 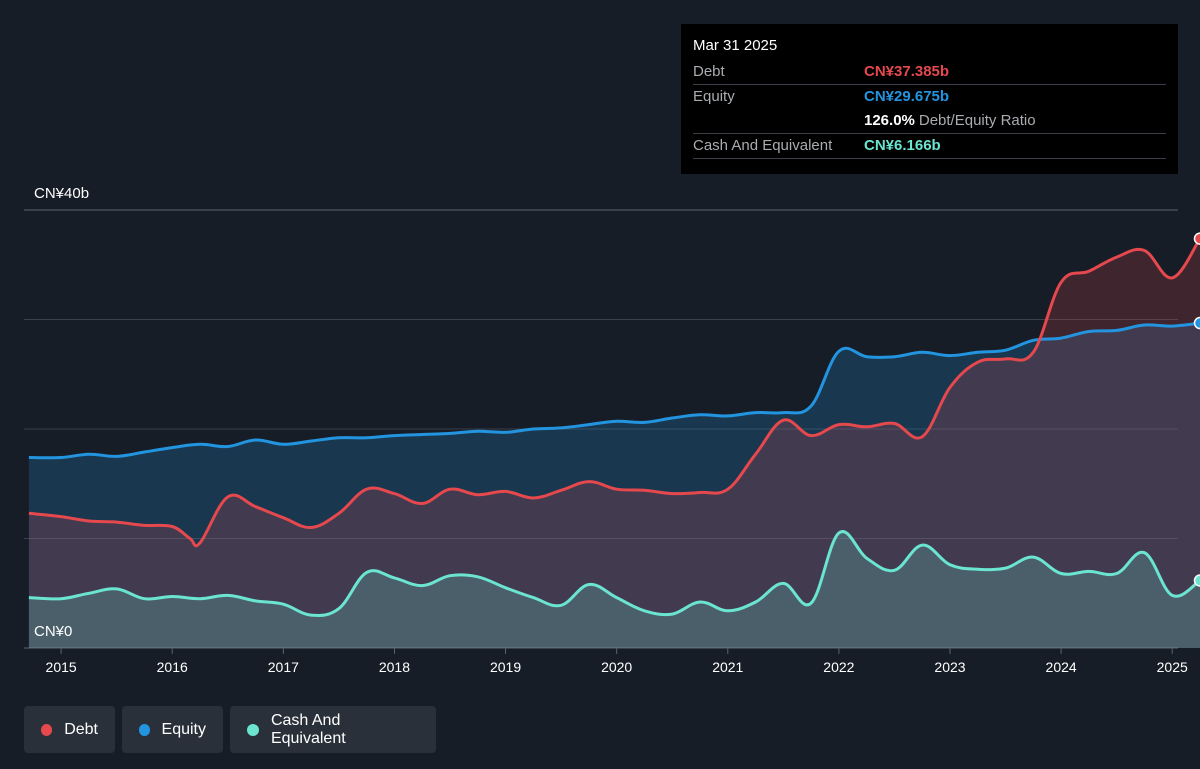 I want to click on tooltip-ratio-value: 126.0%, so click(x=889, y=120).